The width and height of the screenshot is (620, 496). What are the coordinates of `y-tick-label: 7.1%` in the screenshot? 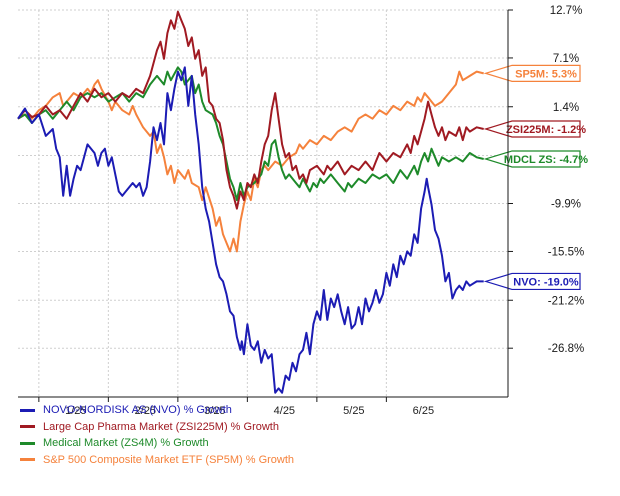 It's located at (566, 59).